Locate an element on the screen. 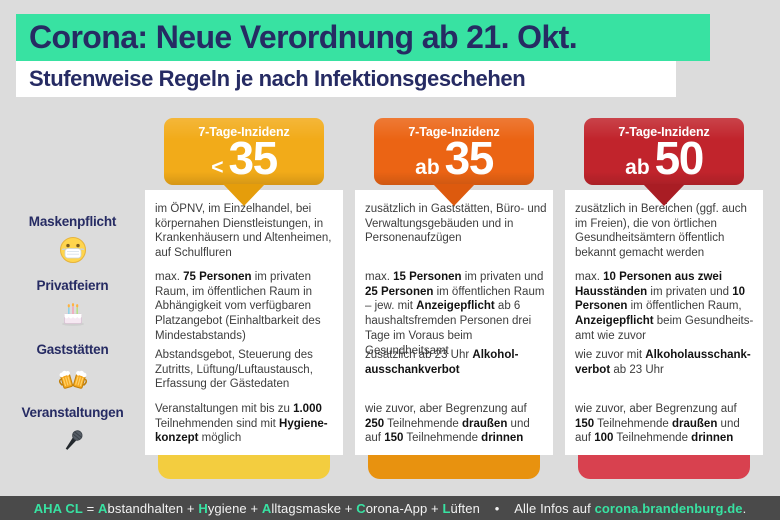  text-segment: C is located at coordinates (361, 508).